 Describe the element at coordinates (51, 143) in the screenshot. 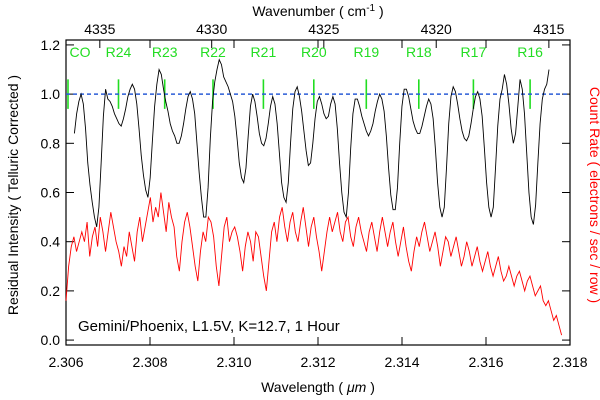

I see `y-tick-label: 0.8` at that location.